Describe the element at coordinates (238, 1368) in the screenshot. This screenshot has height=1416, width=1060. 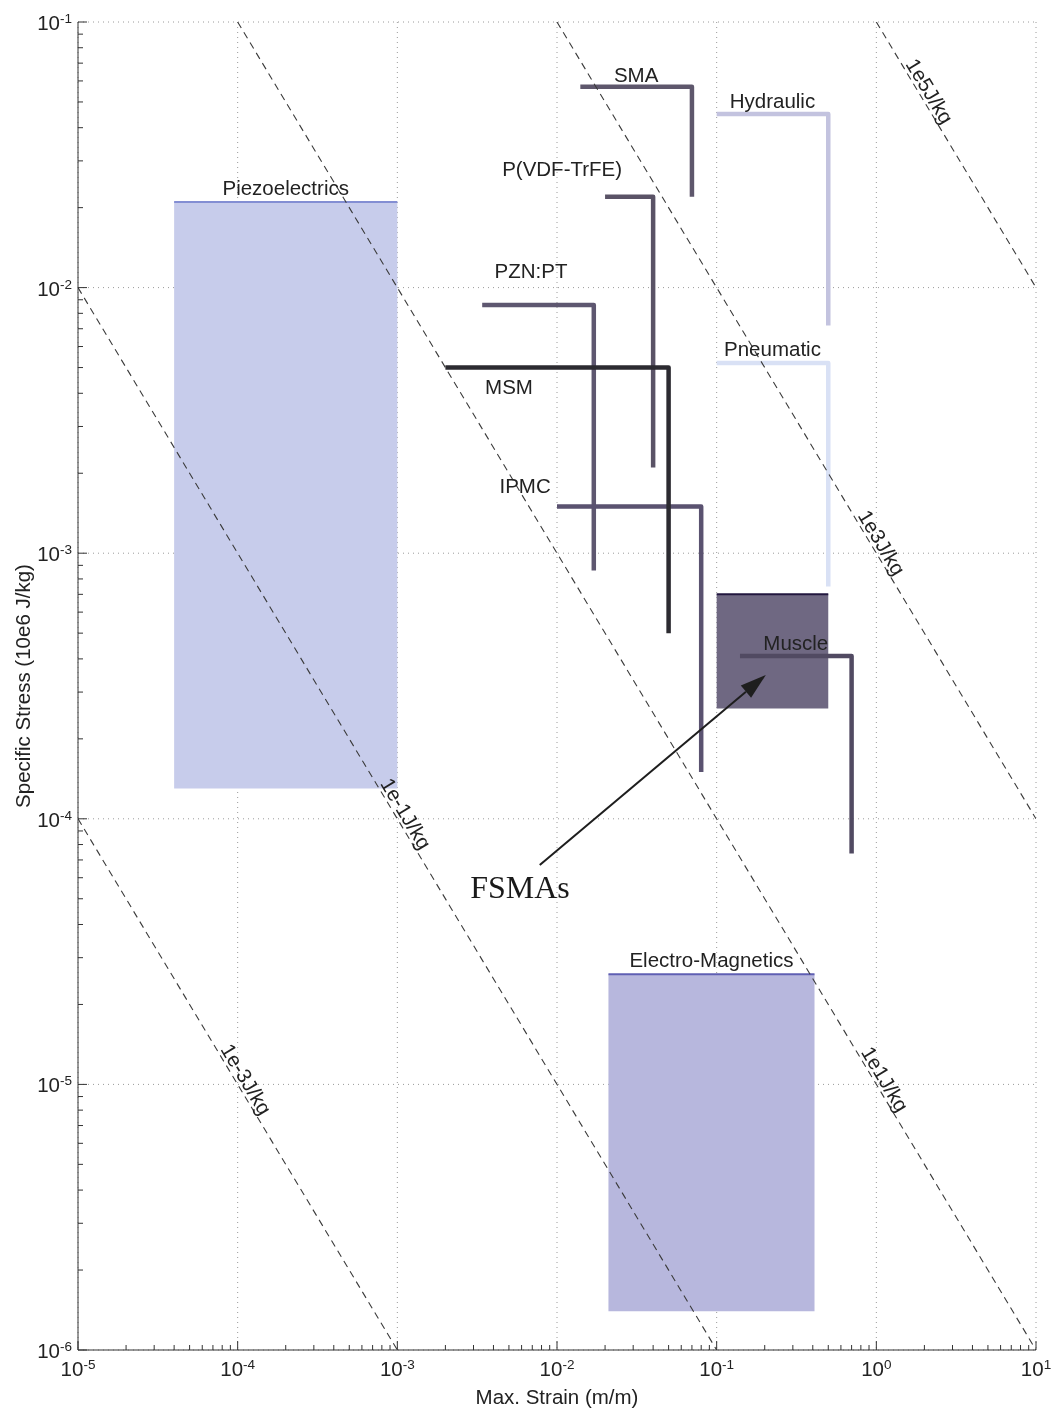
I see `x-tick-label: 10$^{-4}$` at that location.